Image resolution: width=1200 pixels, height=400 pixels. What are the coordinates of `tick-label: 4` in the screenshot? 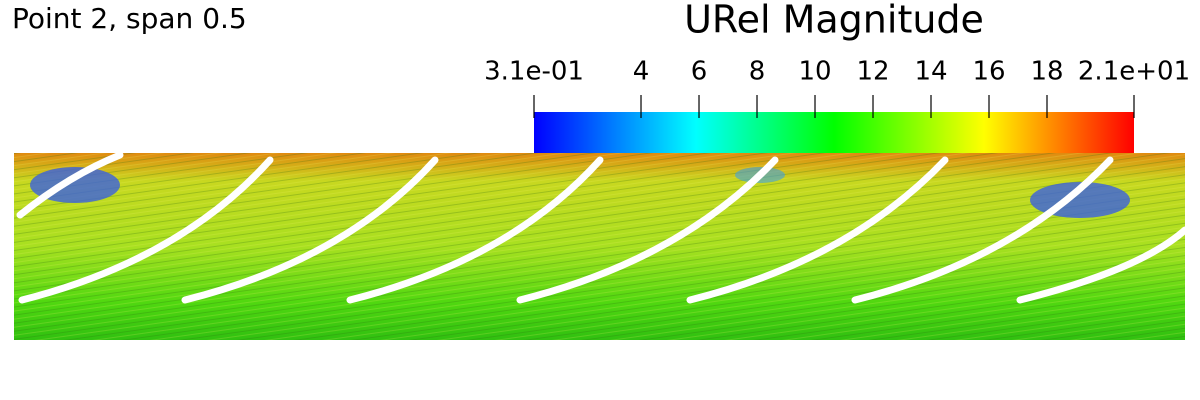 It's located at (641, 72).